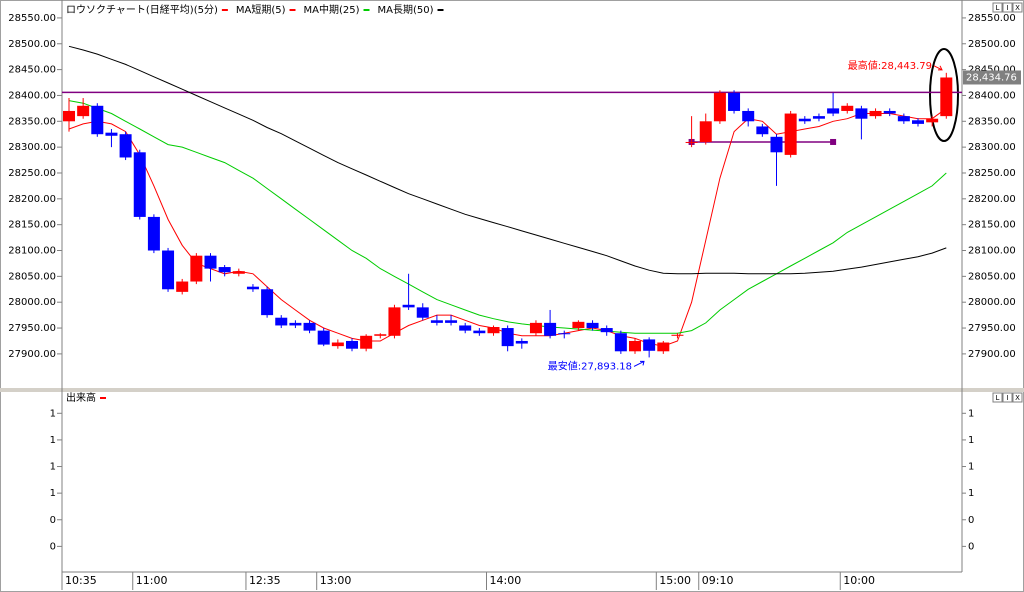  Describe the element at coordinates (890, 65) in the screenshot. I see `annotation: 最高値:28,443.79` at that location.